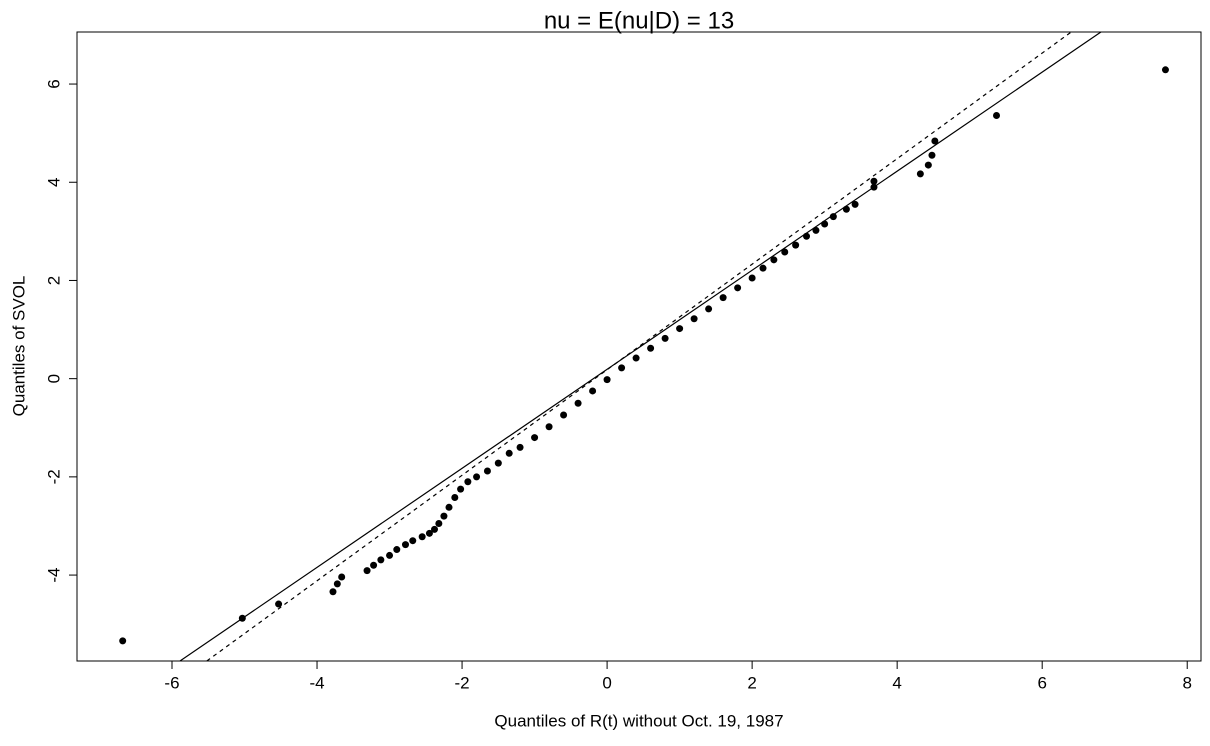 The image size is (1210, 746). Describe the element at coordinates (53, 378) in the screenshot. I see `y-tick-label: 0` at that location.